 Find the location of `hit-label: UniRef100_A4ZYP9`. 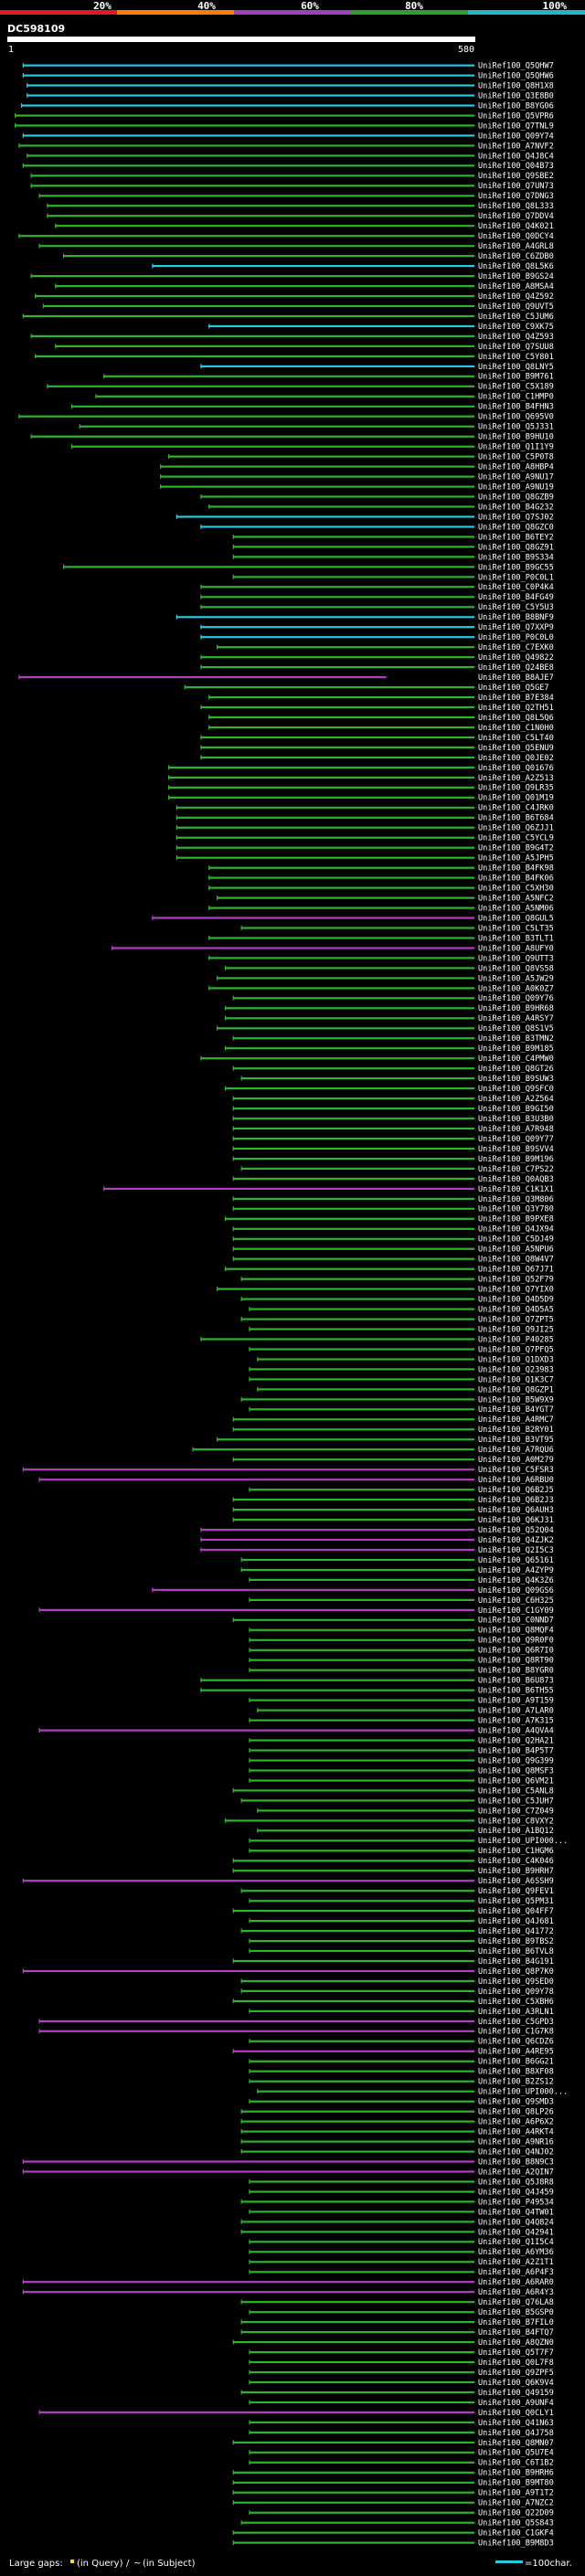

hit-label: UniRef100_A4ZYP9 is located at coordinates (516, 1570).